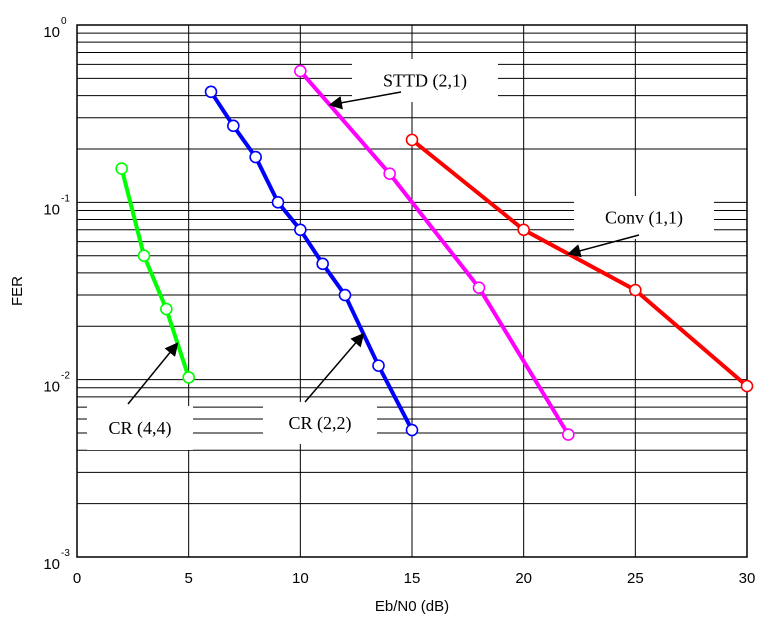  I want to click on annotation-label: STTD (2,1), so click(425, 81).